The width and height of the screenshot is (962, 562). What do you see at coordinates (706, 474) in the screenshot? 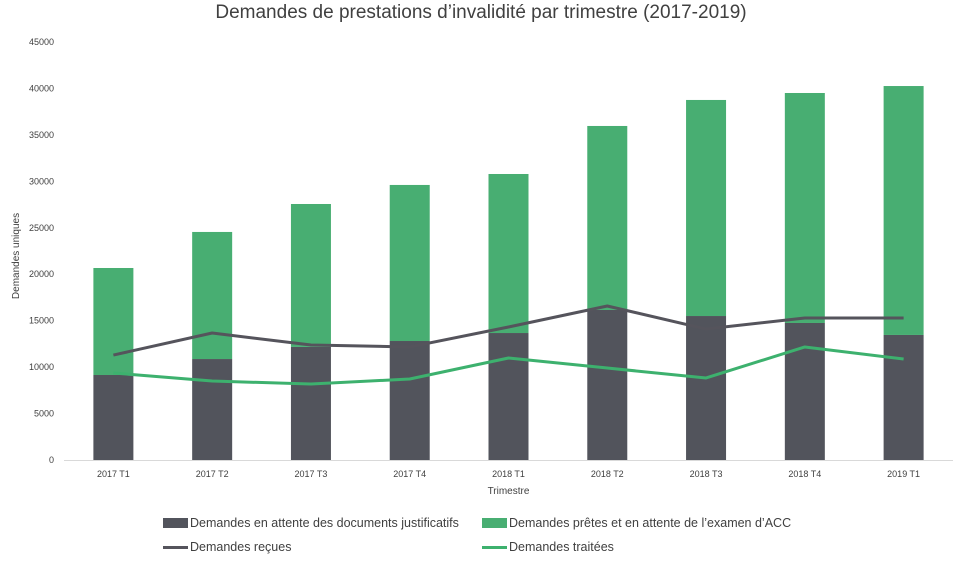
I see `x-tick-label: 2018 T3` at bounding box center [706, 474].